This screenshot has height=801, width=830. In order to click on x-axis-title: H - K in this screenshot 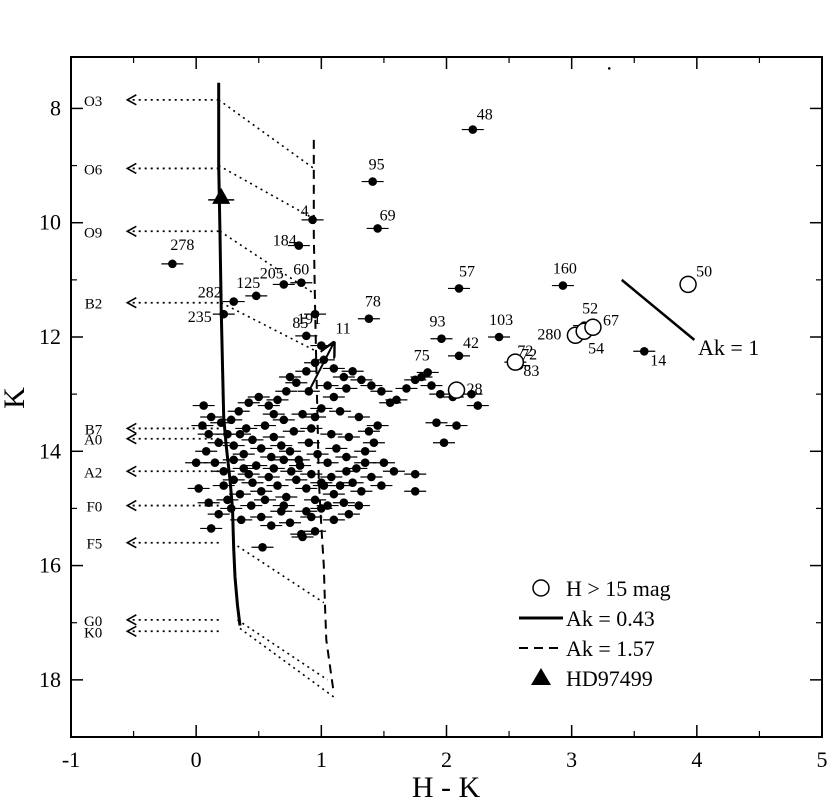, I will do `click(446, 786)`.